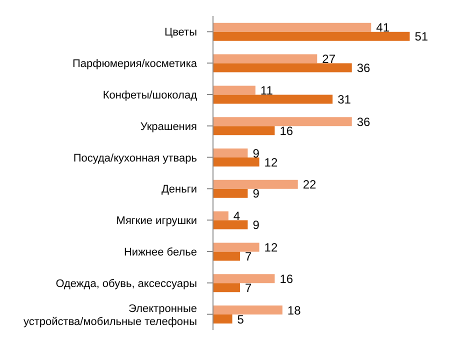  I want to click on y-tick-label: Электронные устройства/мобильные телефоны, so click(110, 315).